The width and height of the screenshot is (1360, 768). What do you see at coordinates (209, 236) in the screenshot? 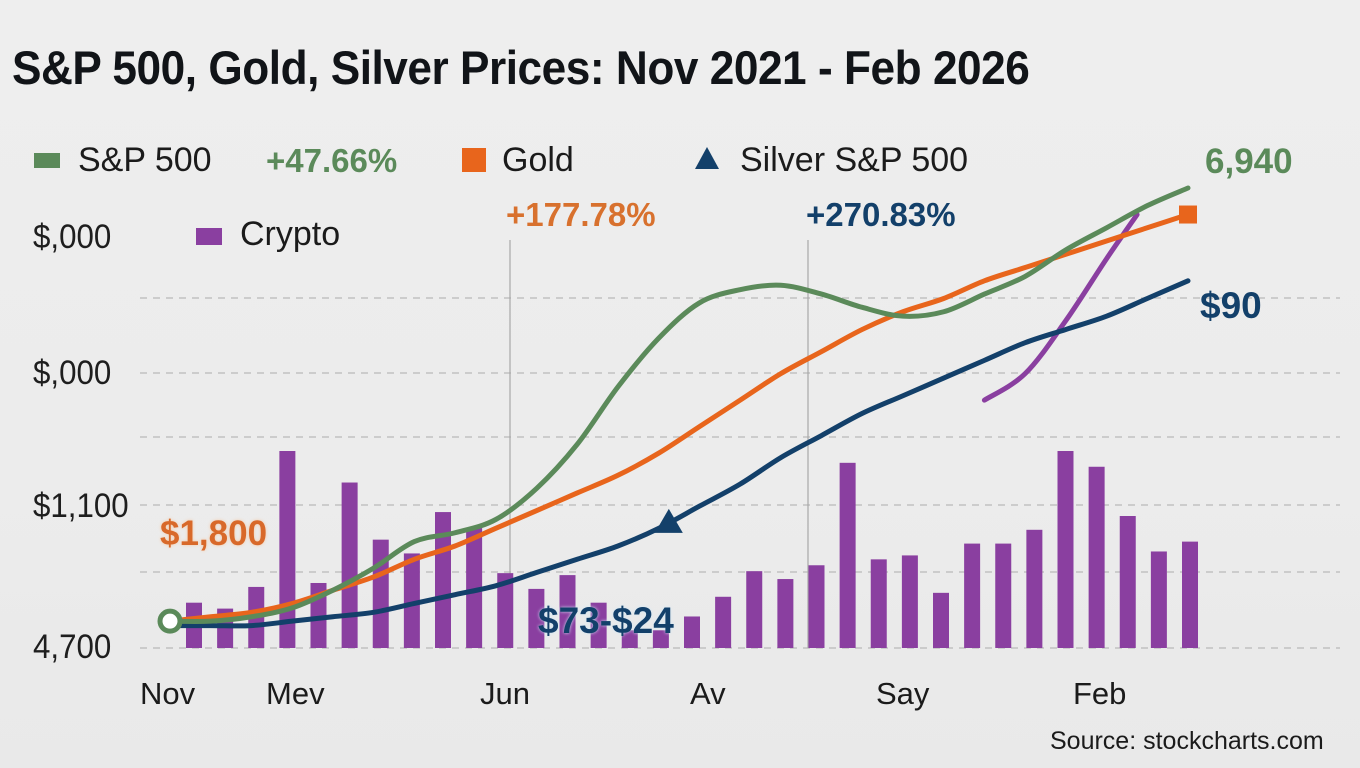
I see `legend-swatch-crypto` at bounding box center [209, 236].